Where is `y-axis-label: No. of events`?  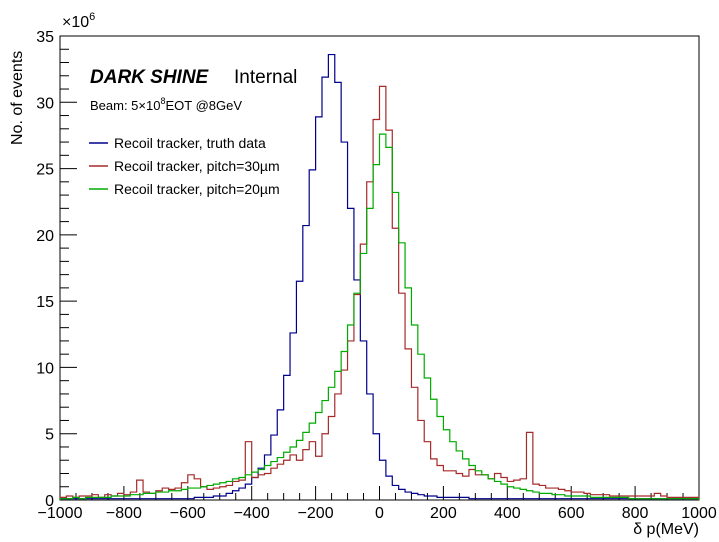
y-axis-label: No. of events is located at coordinates (17, 98).